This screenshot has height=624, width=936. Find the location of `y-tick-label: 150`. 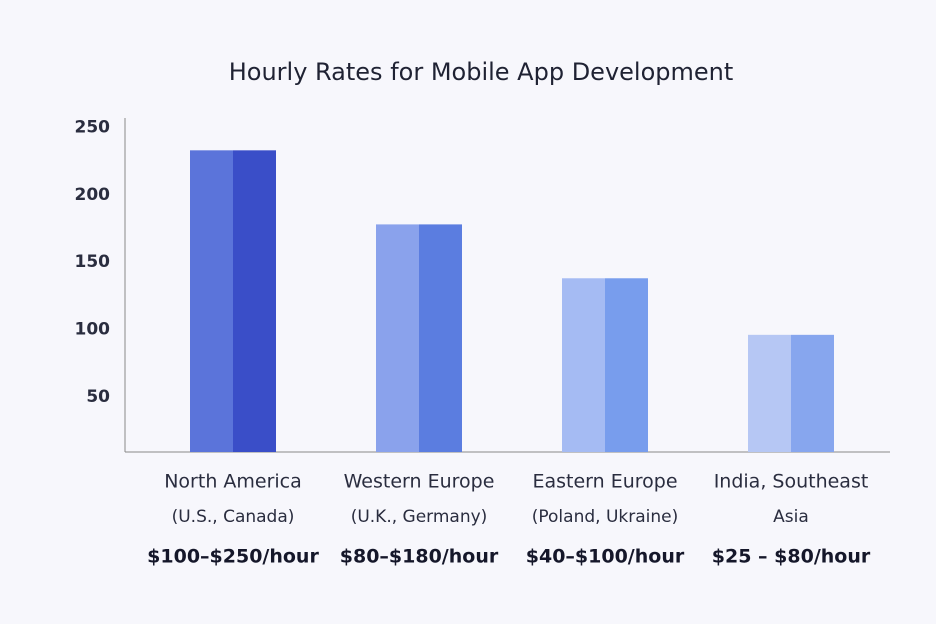

y-tick-label: 150 is located at coordinates (93, 262).